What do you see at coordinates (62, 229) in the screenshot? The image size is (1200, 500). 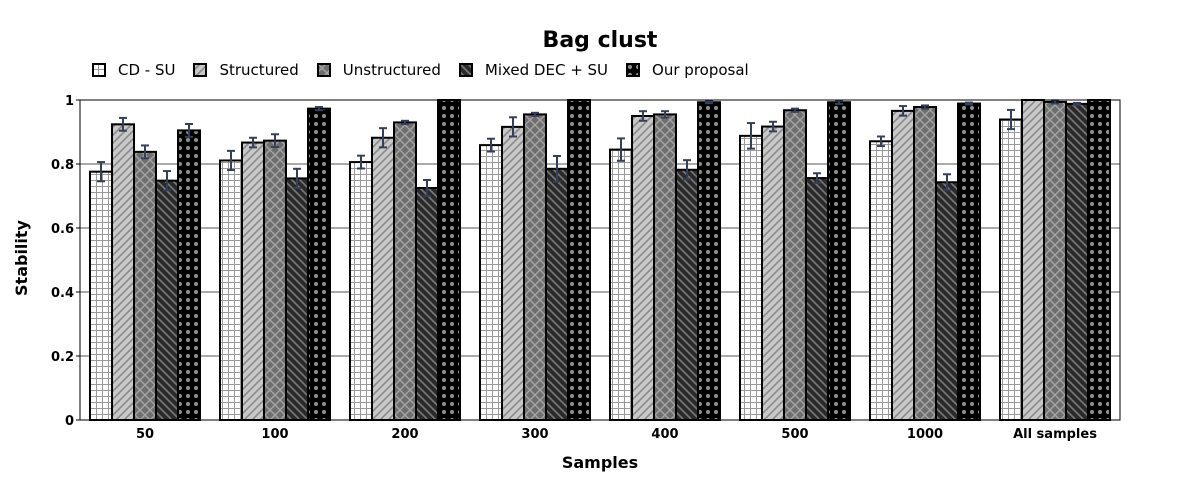 I see `y-tick-label: 0.6` at bounding box center [62, 229].